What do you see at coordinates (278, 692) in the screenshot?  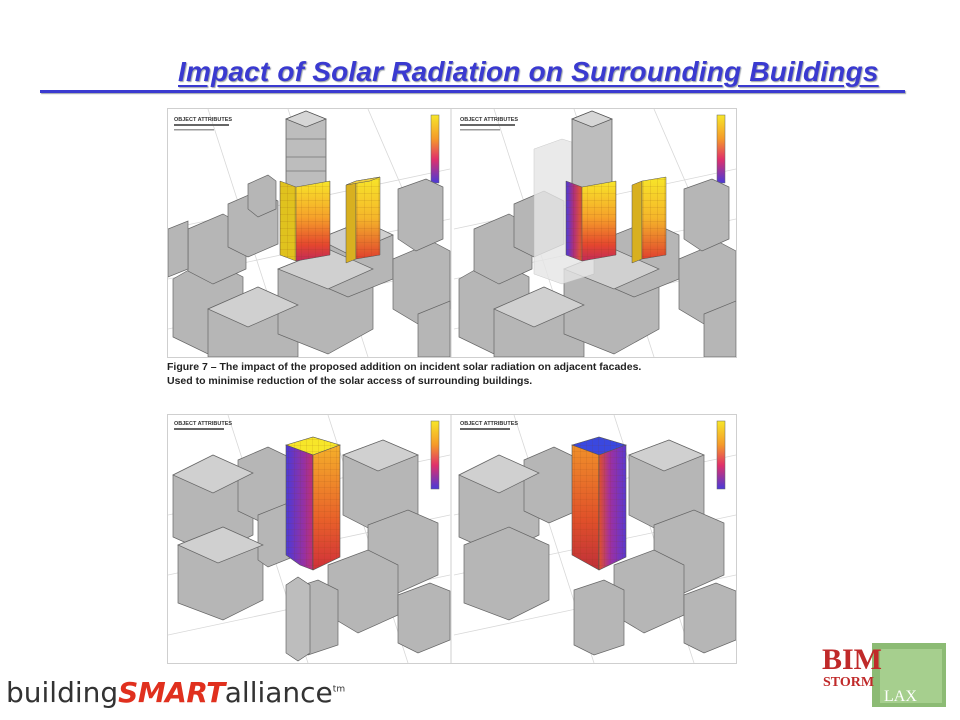 I see `logo-text-alliance: alliance` at bounding box center [278, 692].